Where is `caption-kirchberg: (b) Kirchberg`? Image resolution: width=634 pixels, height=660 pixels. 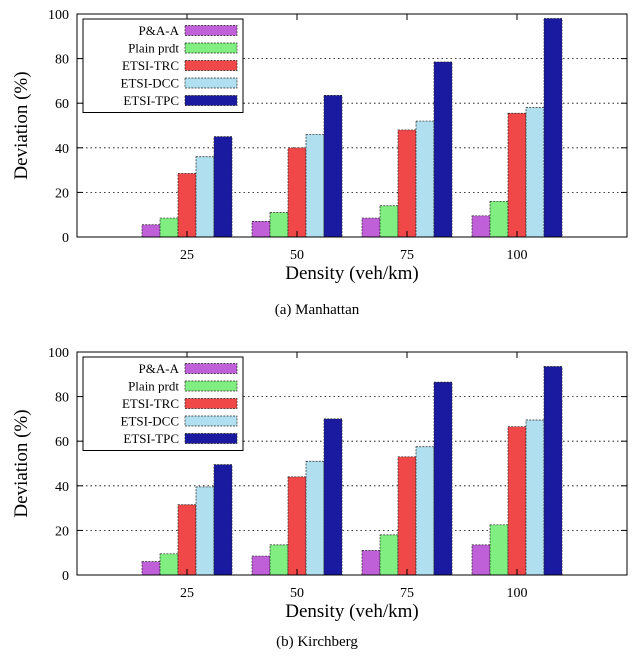 caption-kirchberg: (b) Kirchberg is located at coordinates (317, 642).